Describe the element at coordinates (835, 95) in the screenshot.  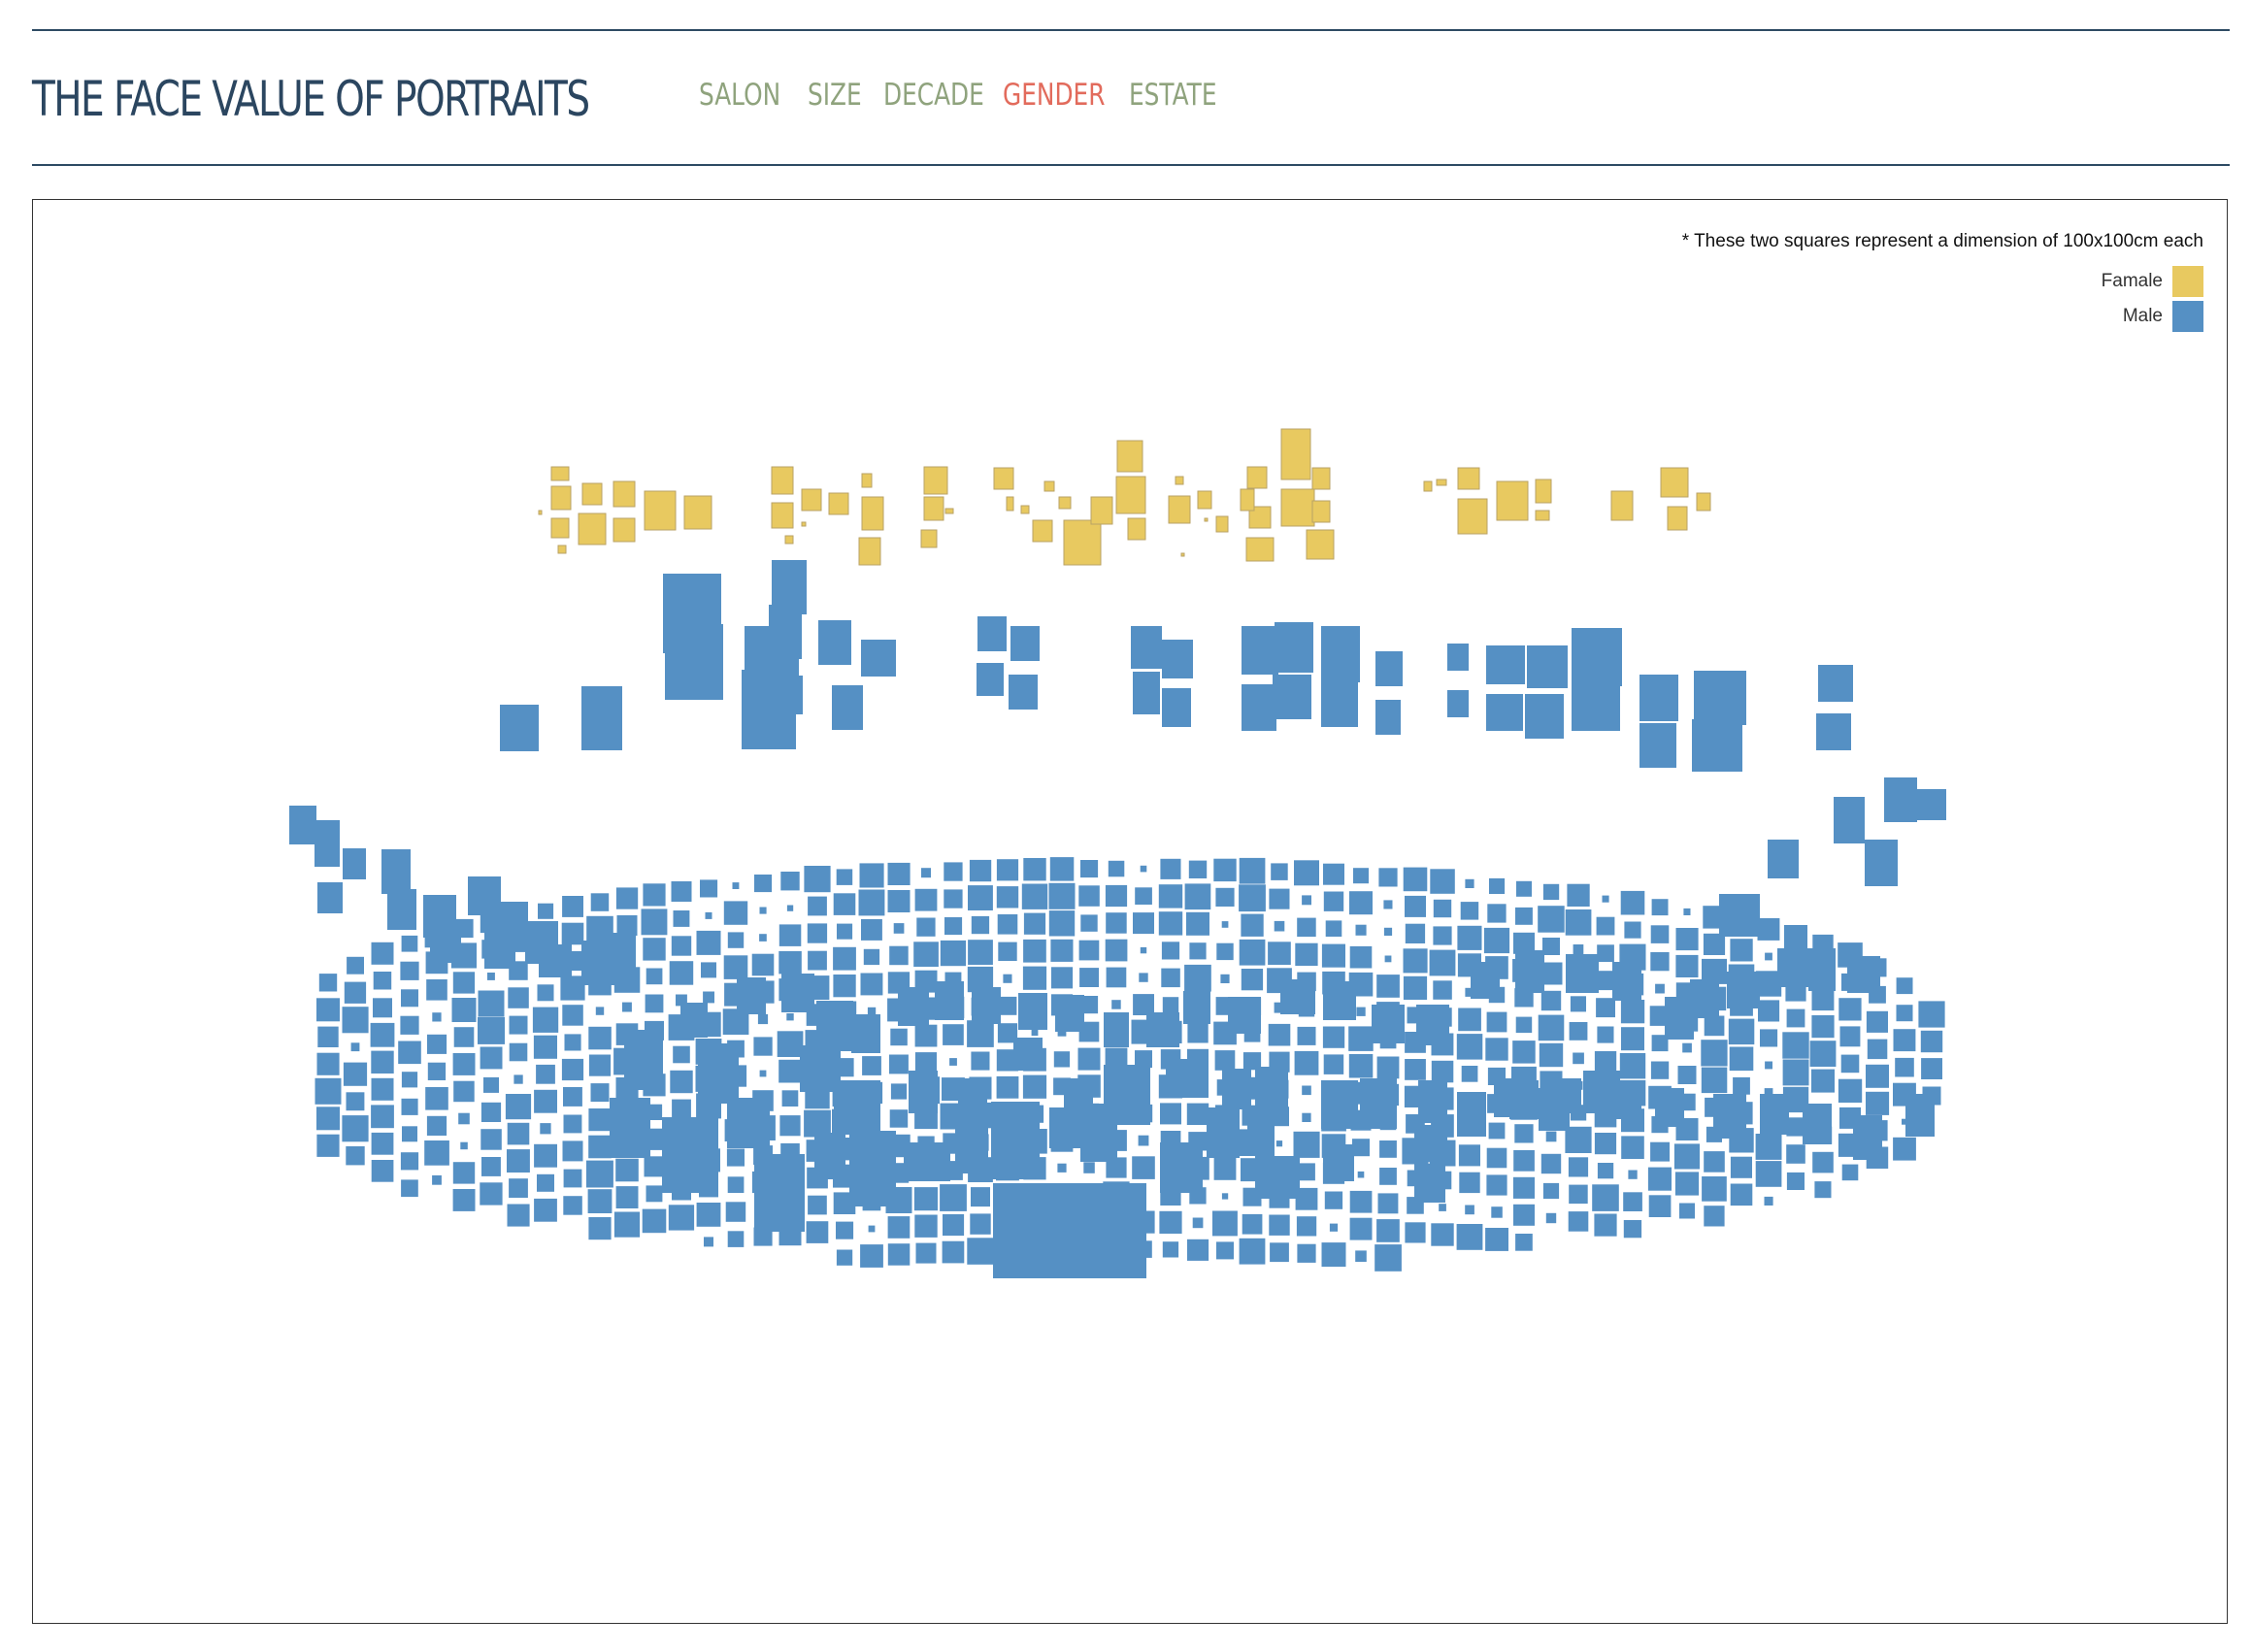
I see `nav-size: SIZE` at that location.